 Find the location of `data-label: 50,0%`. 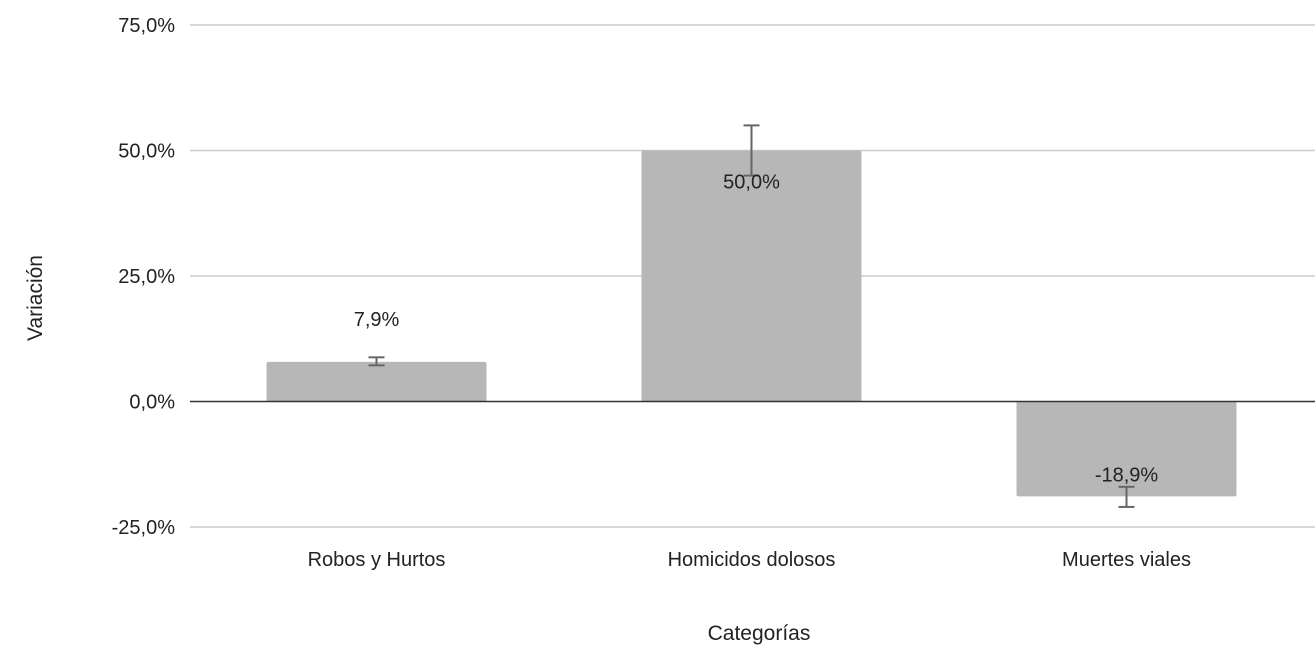

data-label: 50,0% is located at coordinates (751, 183).